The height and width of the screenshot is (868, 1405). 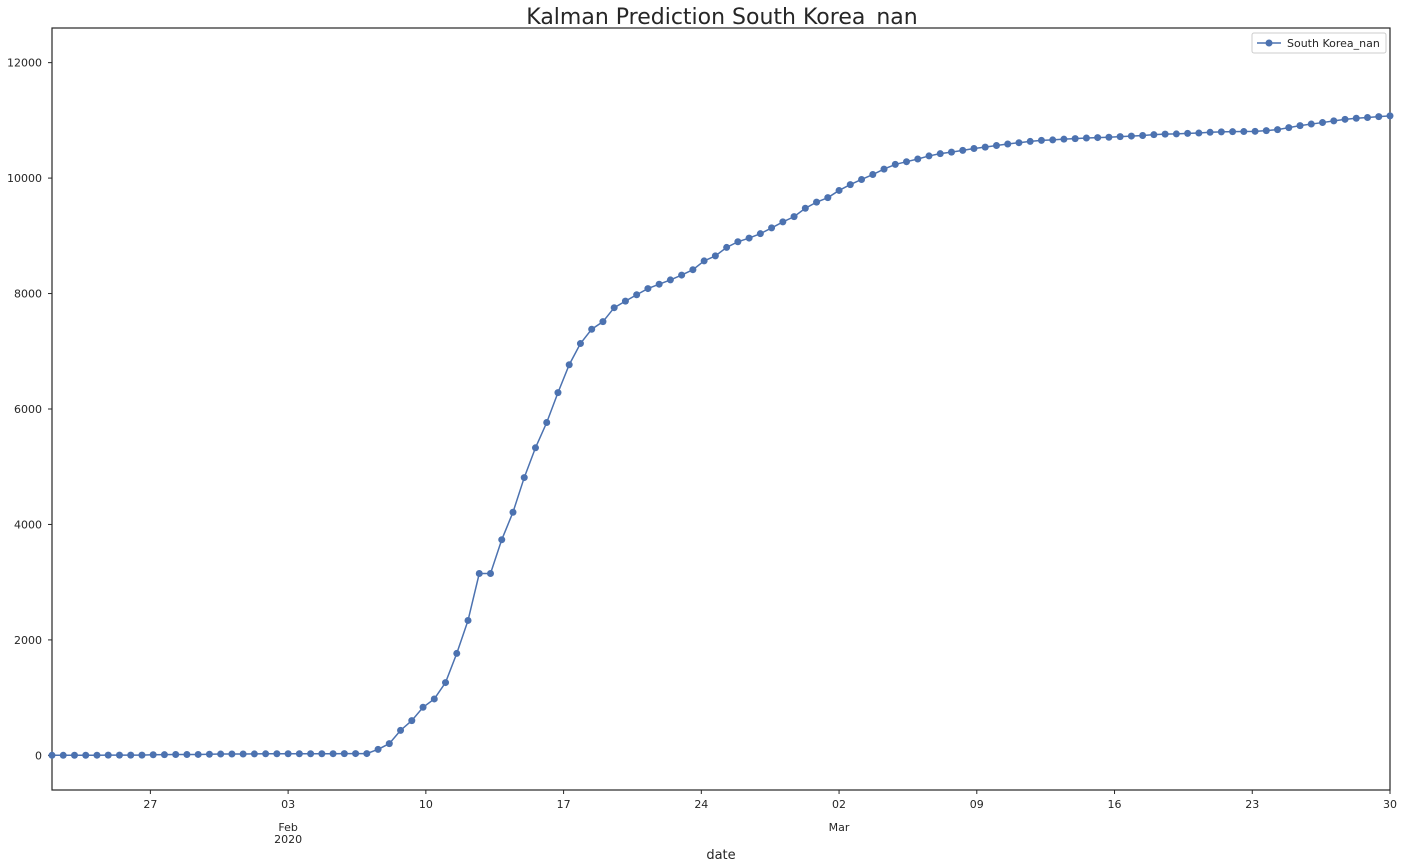 What do you see at coordinates (1269, 43) in the screenshot?
I see `legend-marker` at bounding box center [1269, 43].